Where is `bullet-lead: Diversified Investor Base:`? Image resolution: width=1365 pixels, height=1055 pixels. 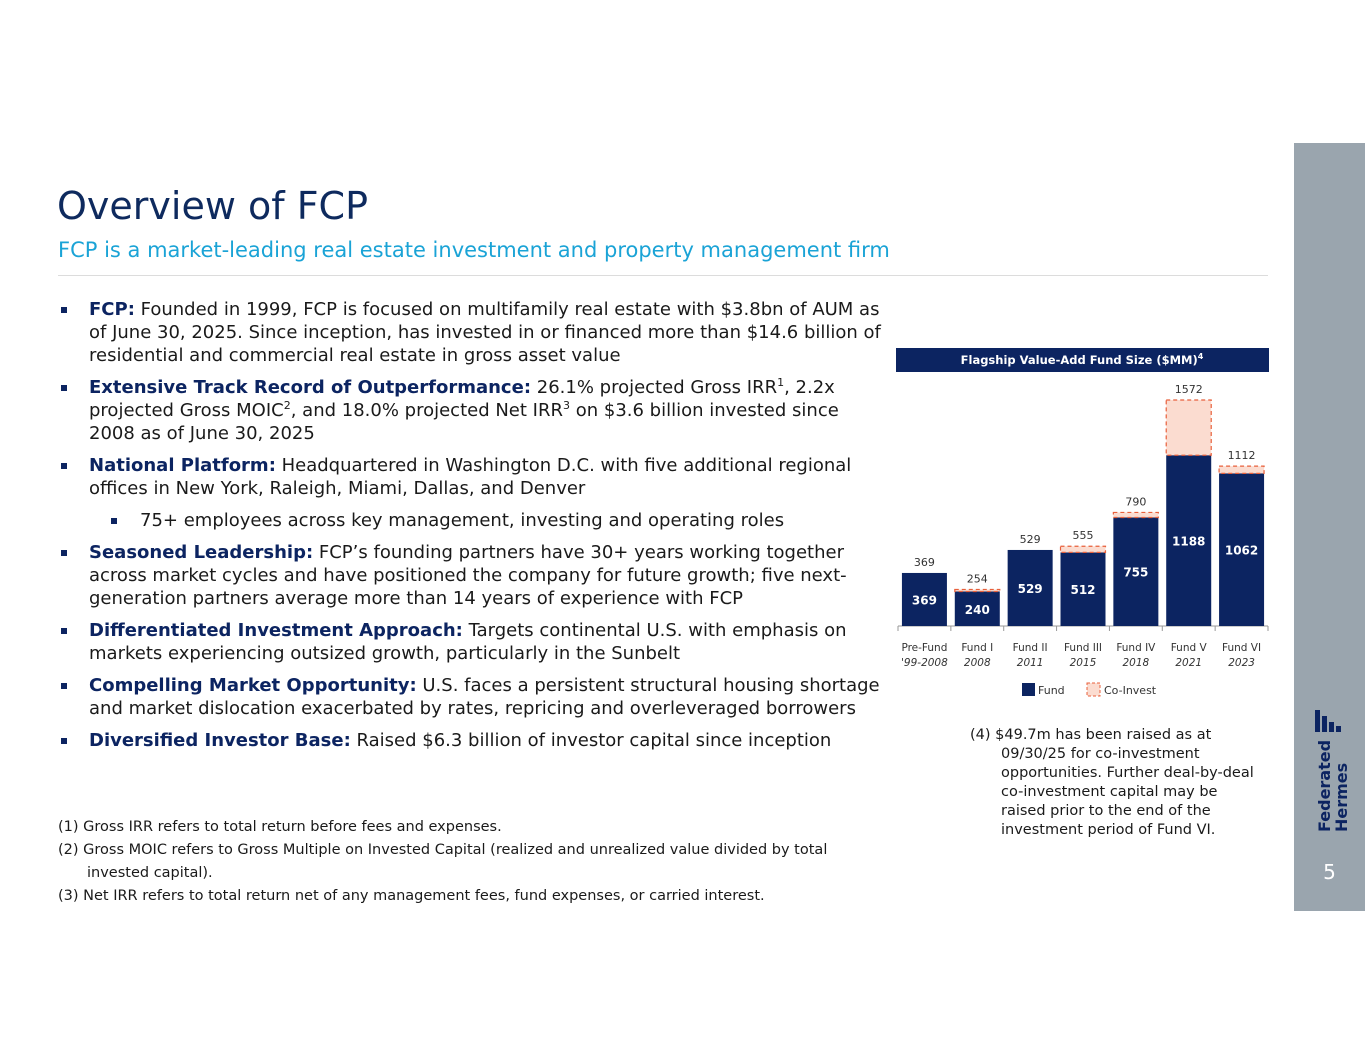 bullet-lead: Diversified Investor Base: is located at coordinates (220, 740).